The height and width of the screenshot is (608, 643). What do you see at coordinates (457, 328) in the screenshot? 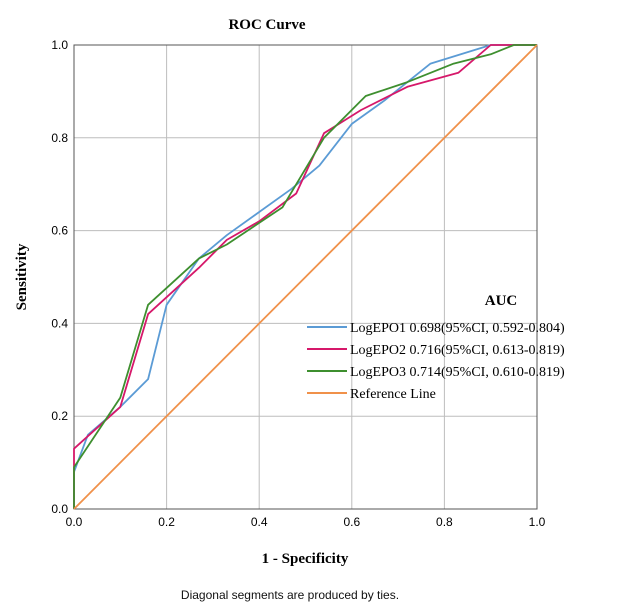
I see `legend-label: LogEPO1 0.698(95%CI, 0.592-0.804)` at bounding box center [457, 328].